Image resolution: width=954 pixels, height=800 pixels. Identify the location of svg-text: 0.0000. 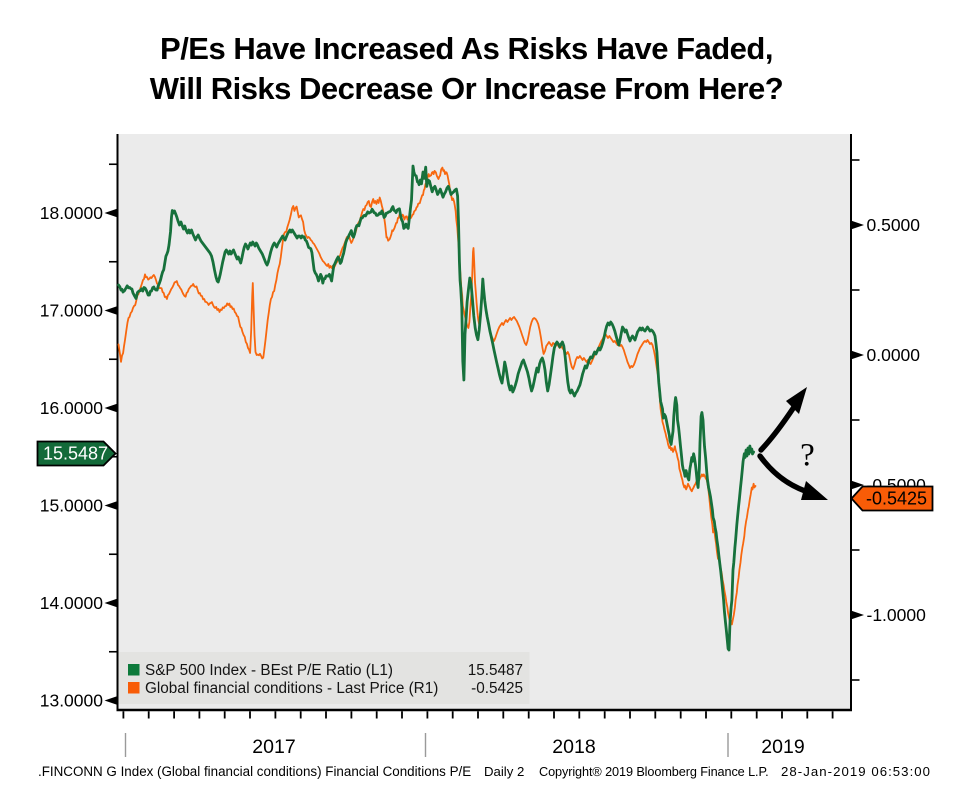
(894, 355).